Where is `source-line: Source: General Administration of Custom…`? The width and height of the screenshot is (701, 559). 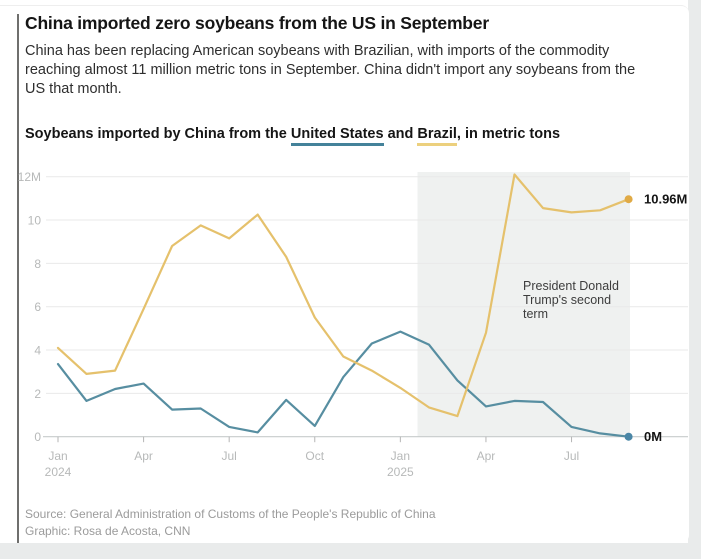
source-line: Source: General Administration of Custom… is located at coordinates (230, 514).